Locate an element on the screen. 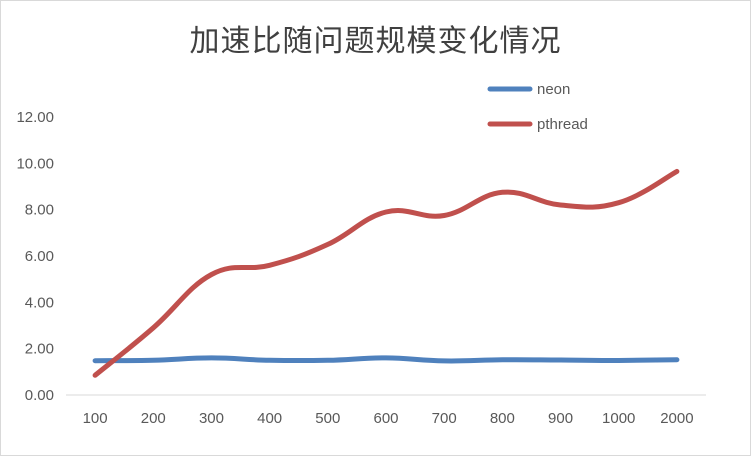 Image resolution: width=751 pixels, height=456 pixels. x-tick-label: 600 is located at coordinates (385, 418).